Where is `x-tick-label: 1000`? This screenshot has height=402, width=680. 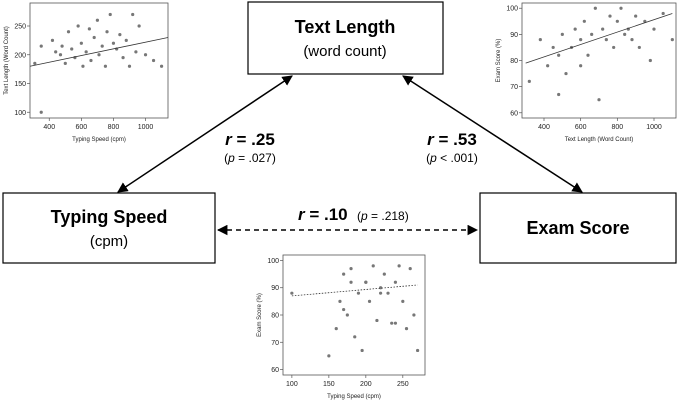
x-tick-label: 1000 is located at coordinates (146, 127).